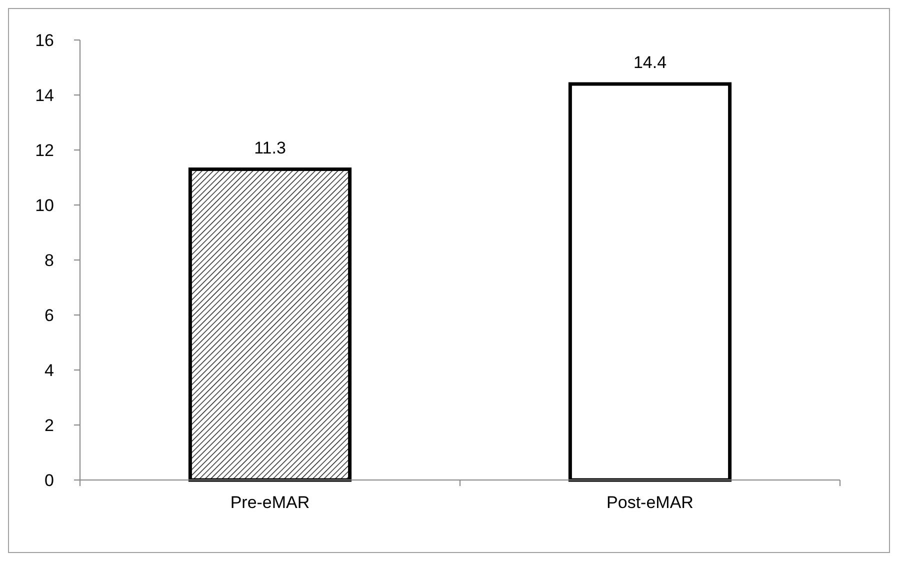 The height and width of the screenshot is (561, 898). Describe the element at coordinates (49, 315) in the screenshot. I see `y-tick-label: 6` at that location.